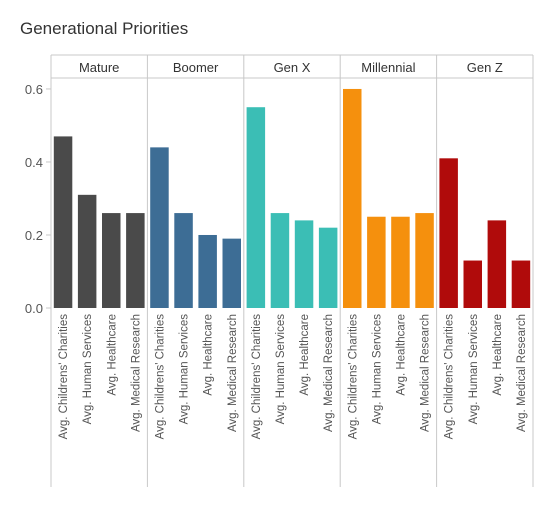 This screenshot has height=507, width=546. What do you see at coordinates (34, 162) in the screenshot?
I see `y-tick-label: 0.4` at bounding box center [34, 162].